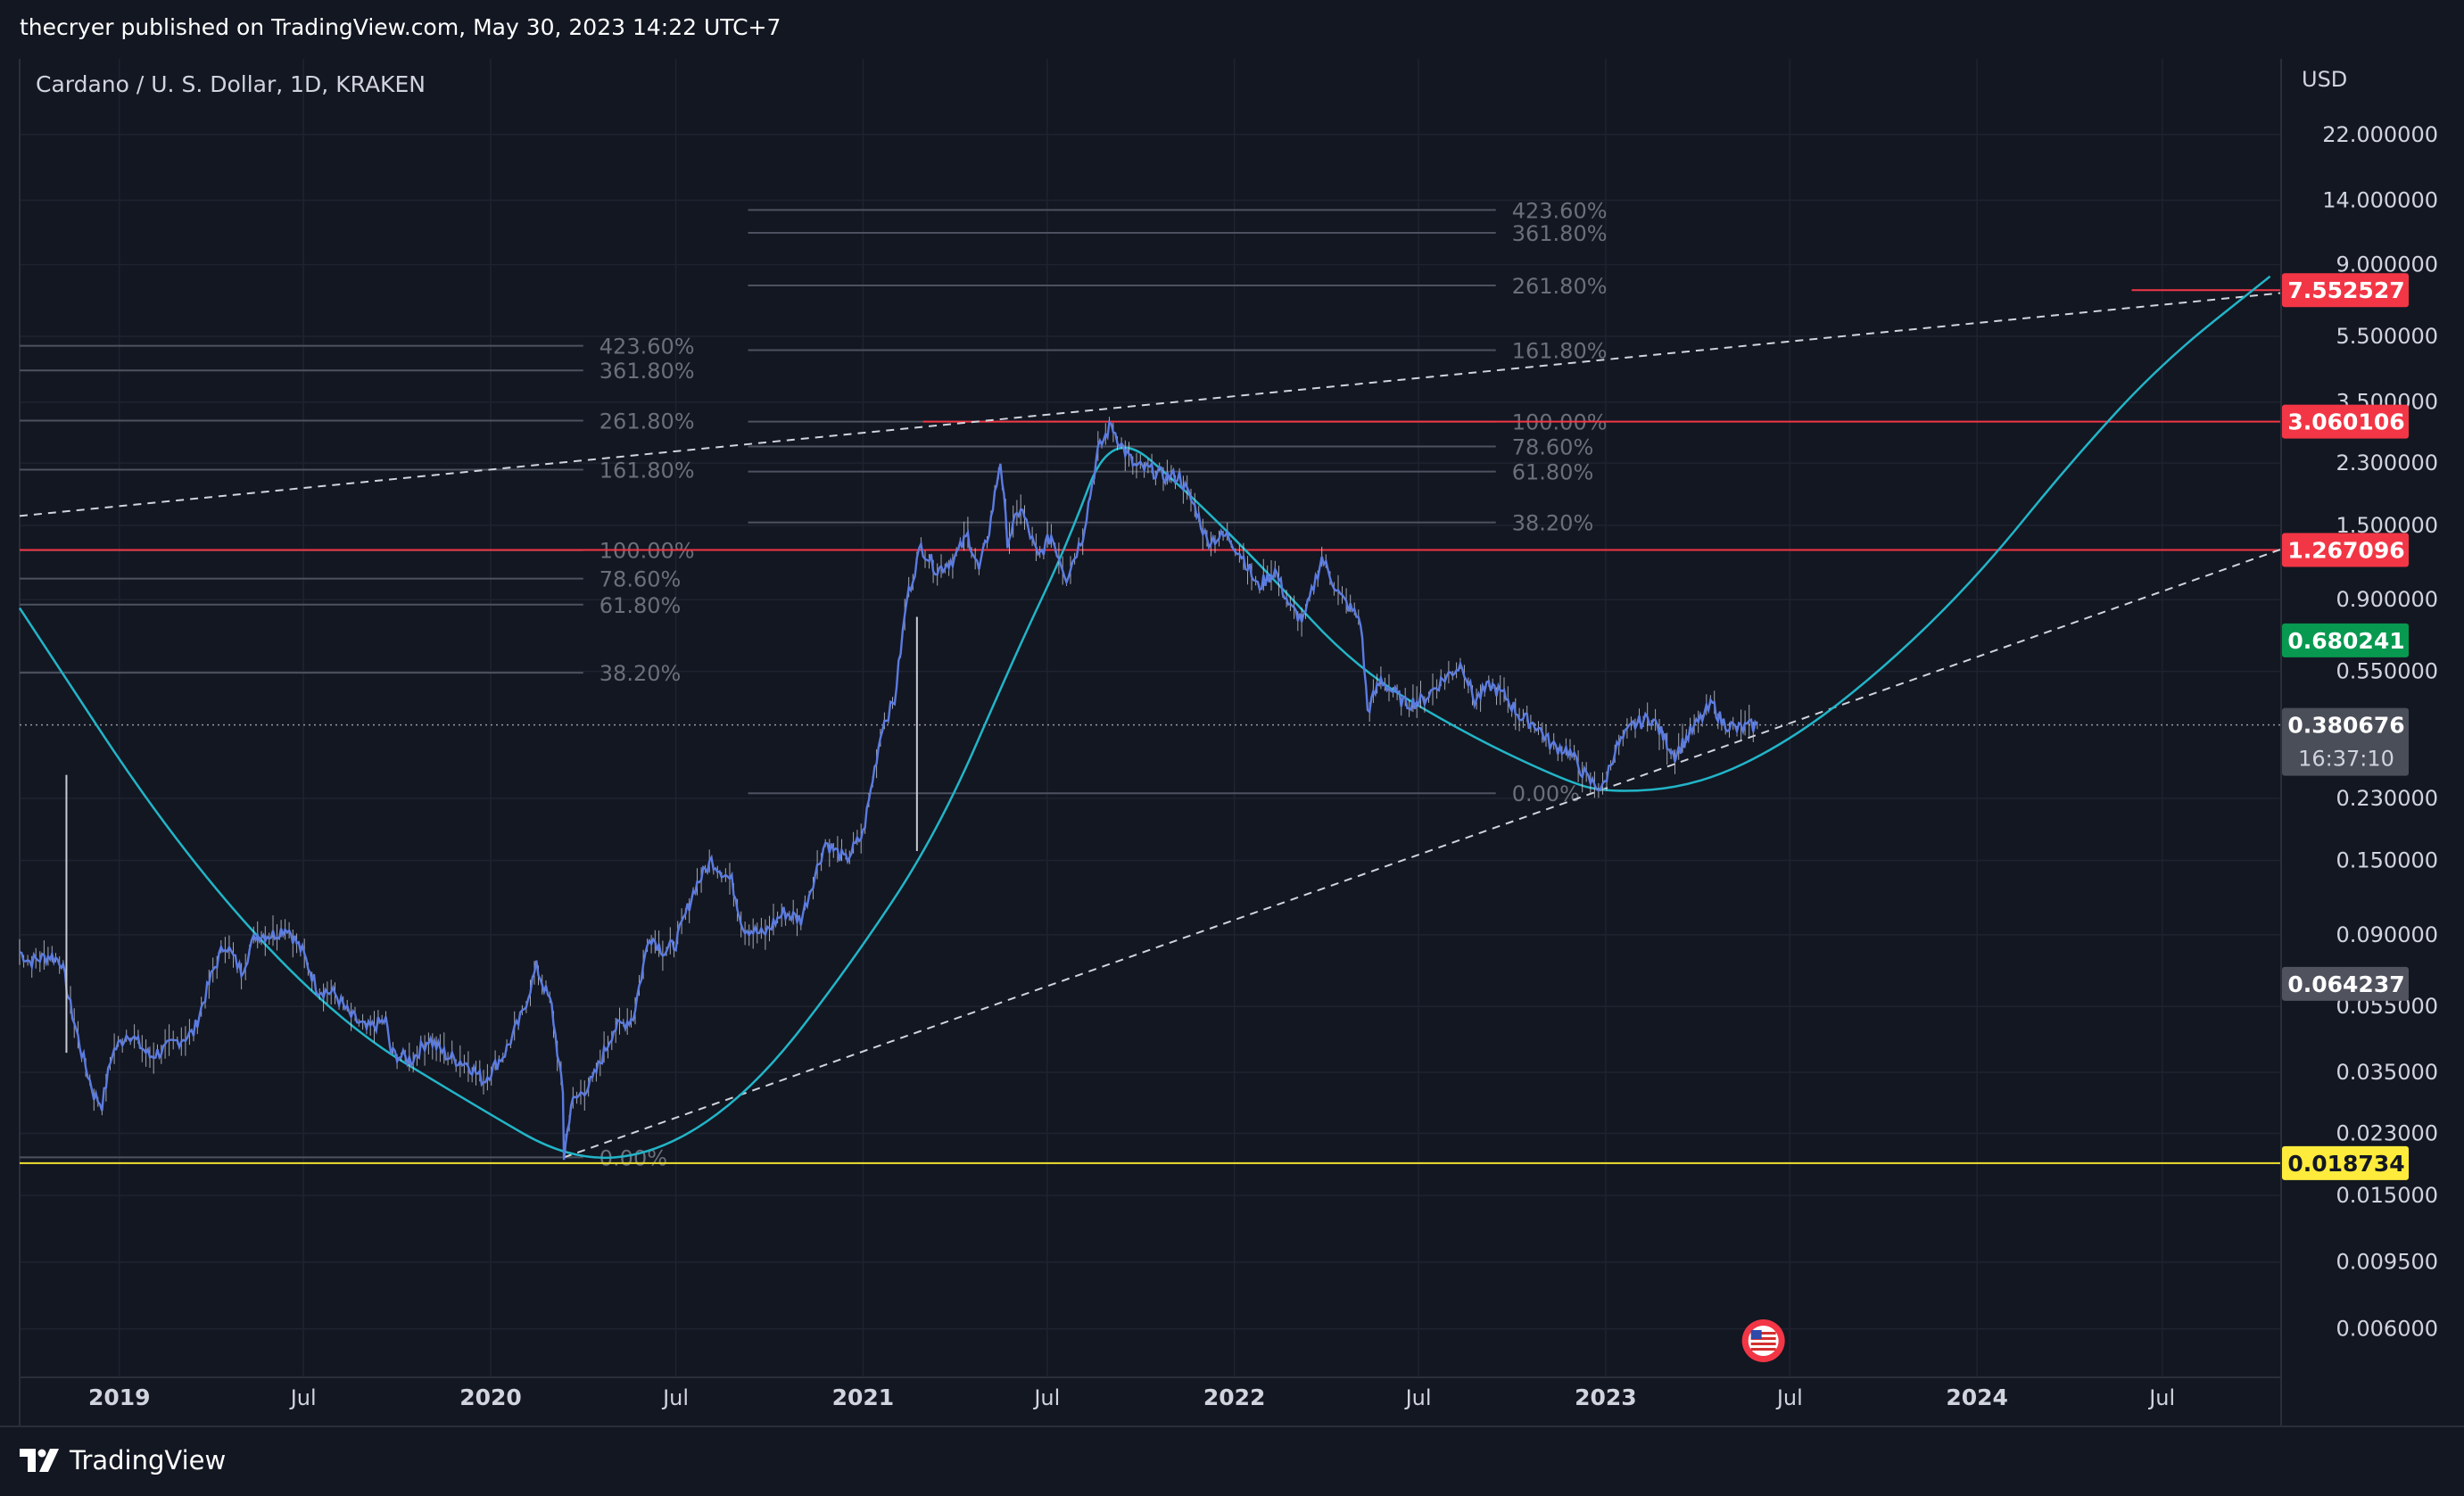 This screenshot has width=2464, height=1496. What do you see at coordinates (2387, 463) in the screenshot?
I see `price-axis-tick-label: 2.300000` at bounding box center [2387, 463].